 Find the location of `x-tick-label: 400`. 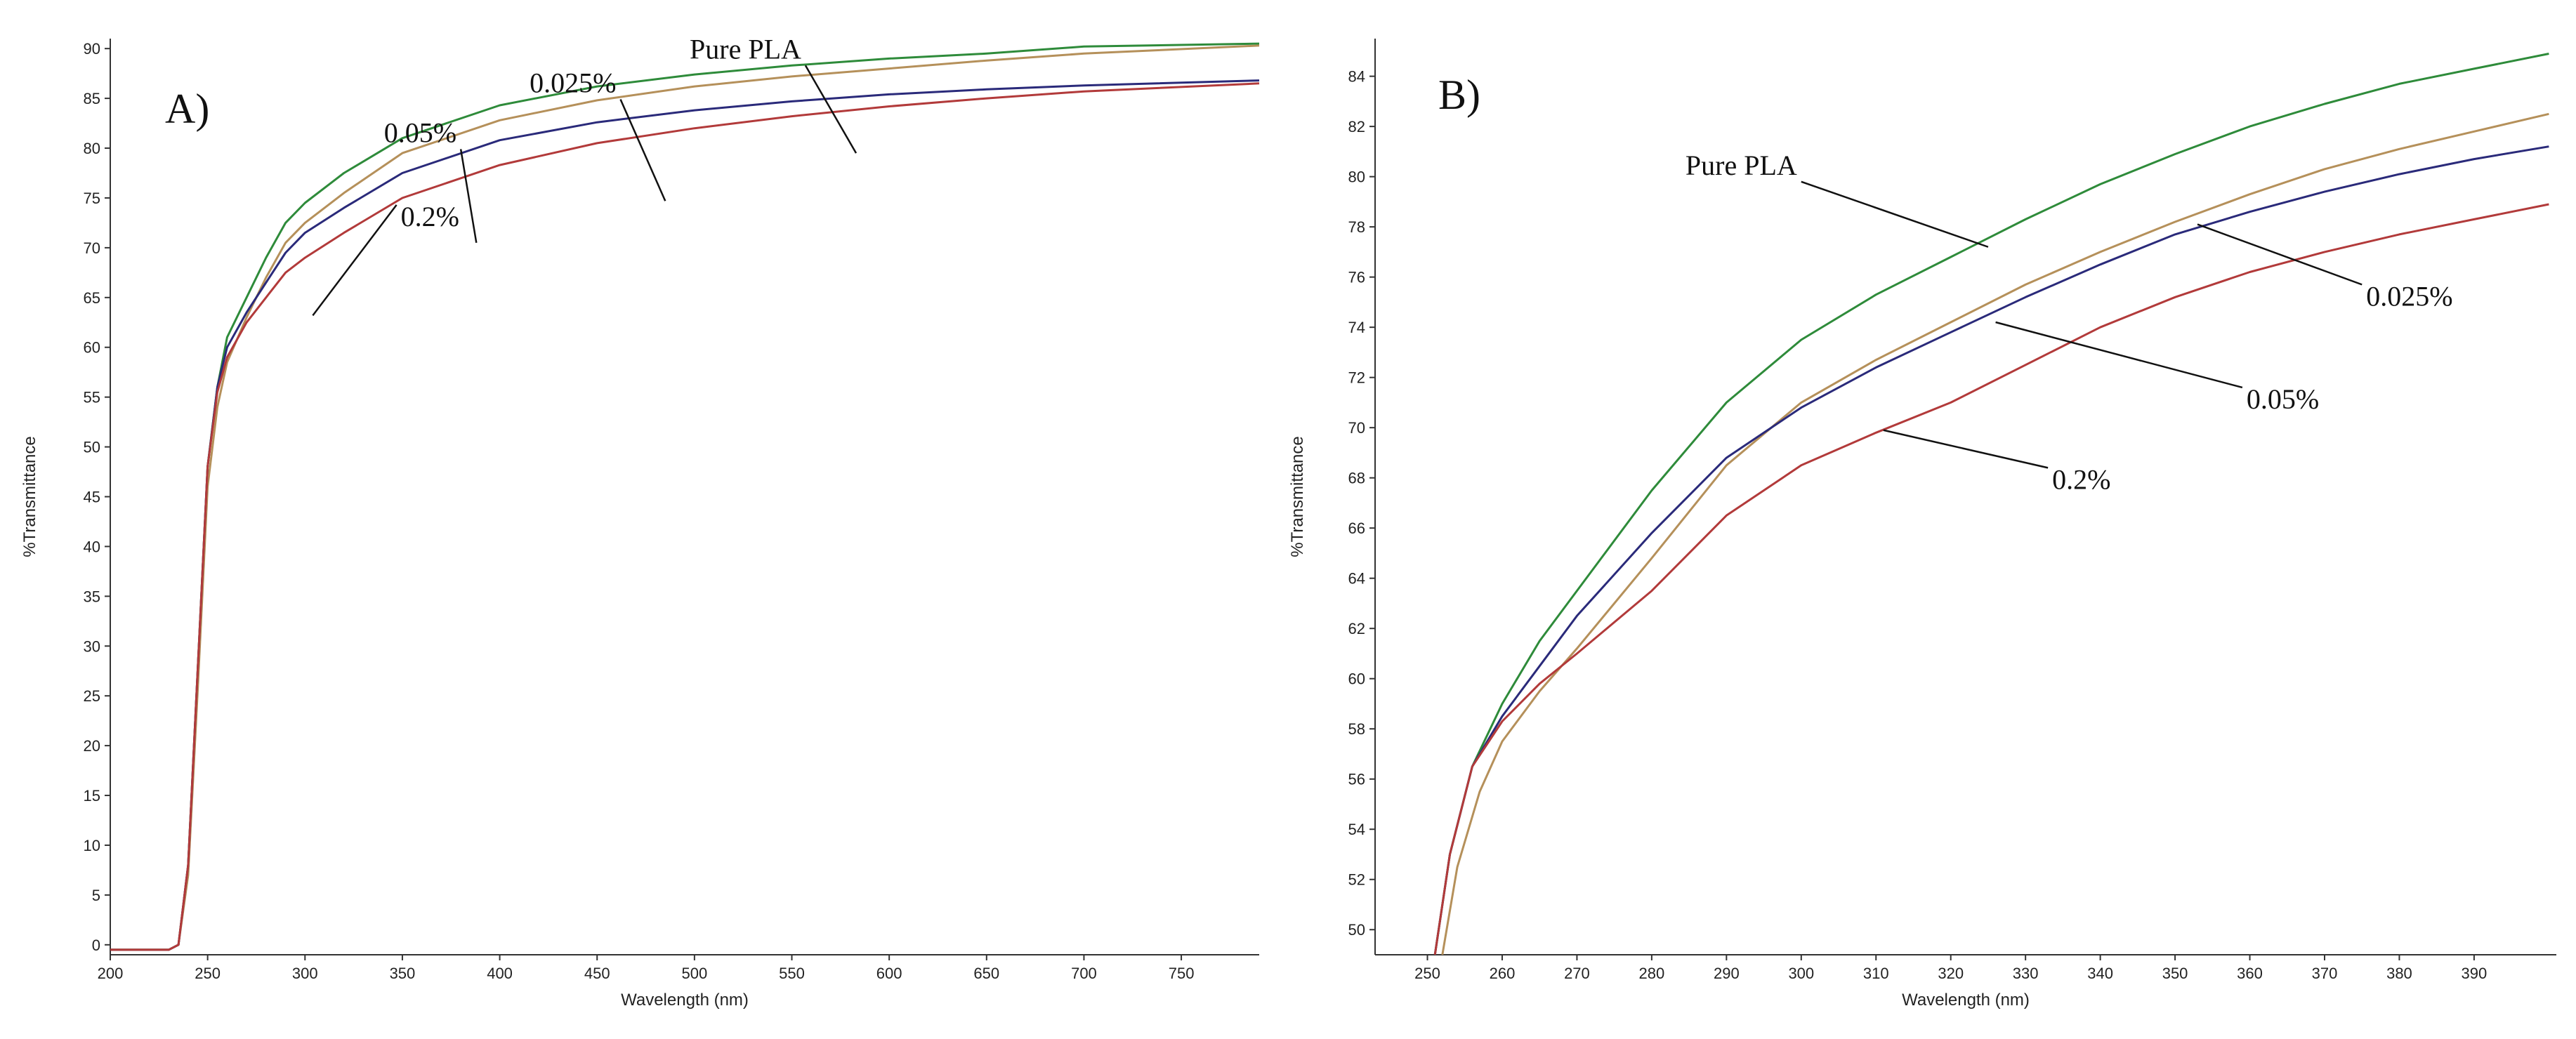

x-tick-label: 400 is located at coordinates (500, 973).